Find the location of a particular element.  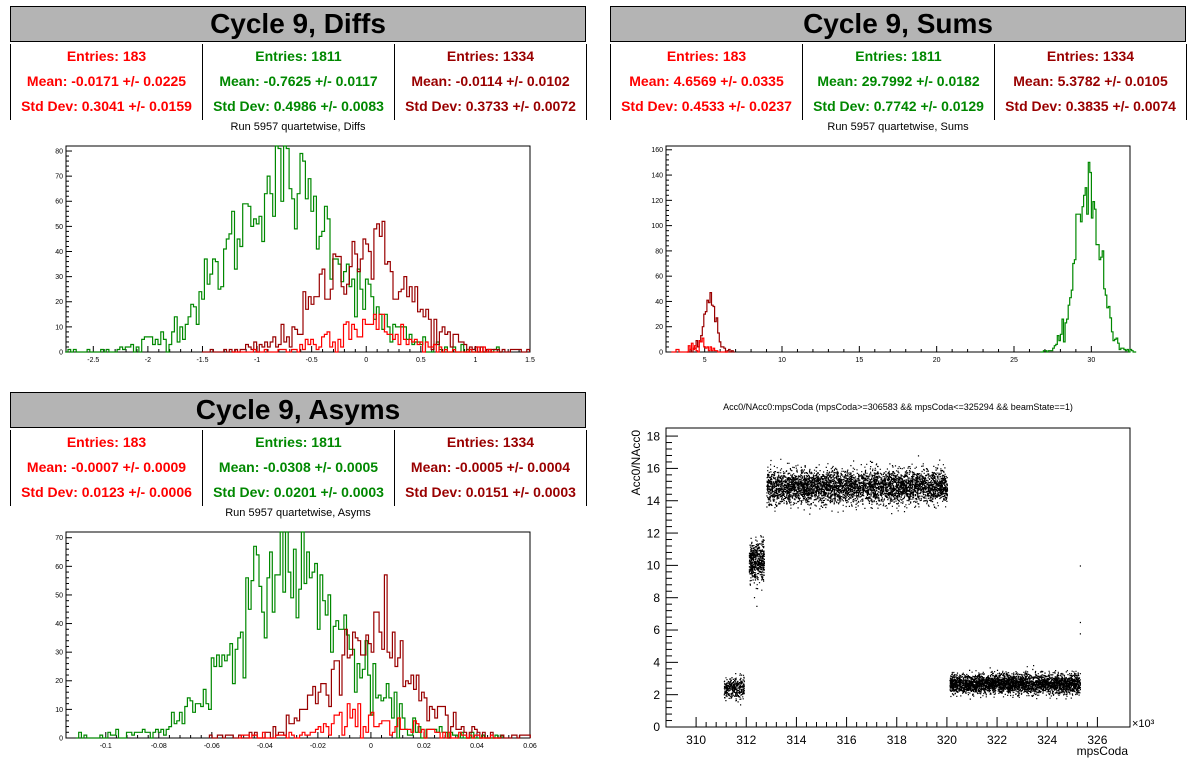

stat-mean: Mean: -0.0007 +/- 0.0009 is located at coordinates (106, 467).